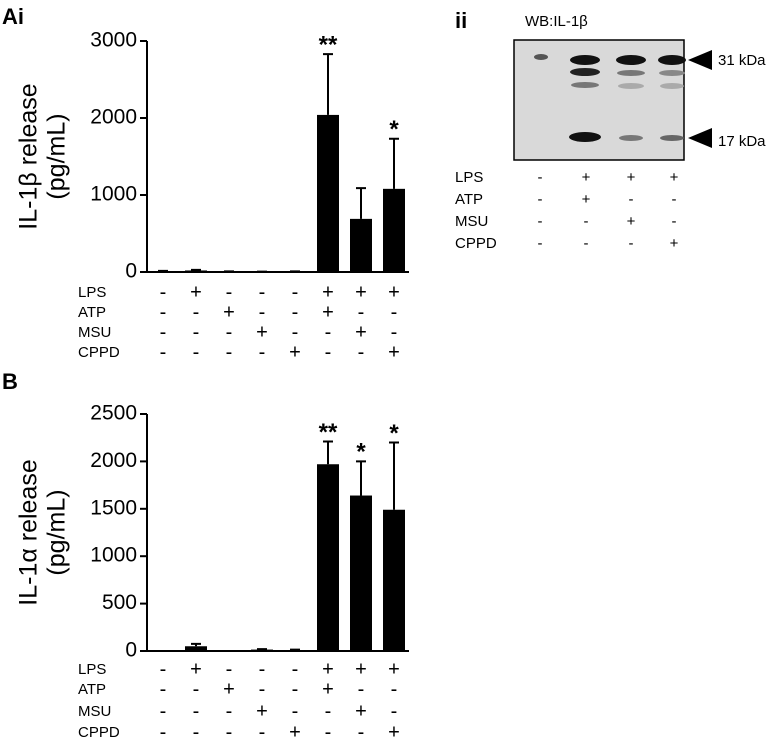 The height and width of the screenshot is (752, 784). I want to click on y-tick-label: 1000, so click(113, 194).